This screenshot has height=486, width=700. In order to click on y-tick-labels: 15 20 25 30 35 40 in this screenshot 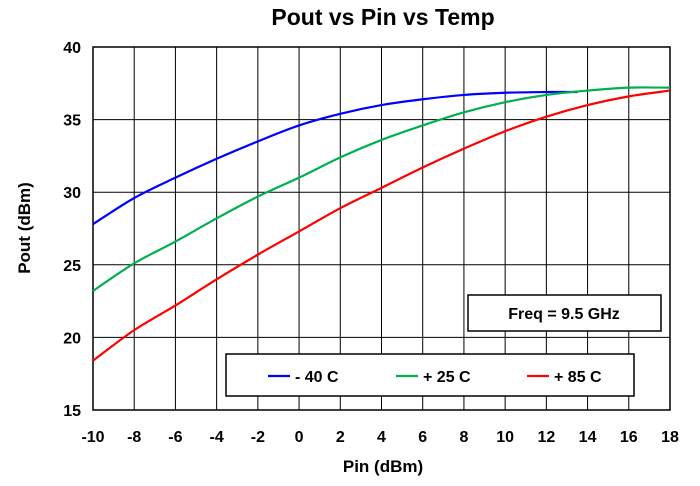, I will do `click(72, 230)`.